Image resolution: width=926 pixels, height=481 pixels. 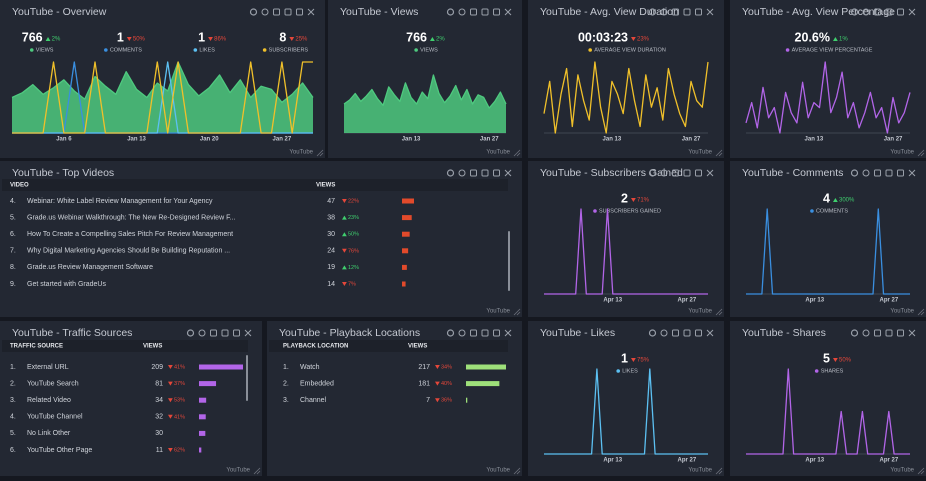 What do you see at coordinates (411, 140) in the screenshot?
I see `x-tick-label: Jan 13` at bounding box center [411, 140].